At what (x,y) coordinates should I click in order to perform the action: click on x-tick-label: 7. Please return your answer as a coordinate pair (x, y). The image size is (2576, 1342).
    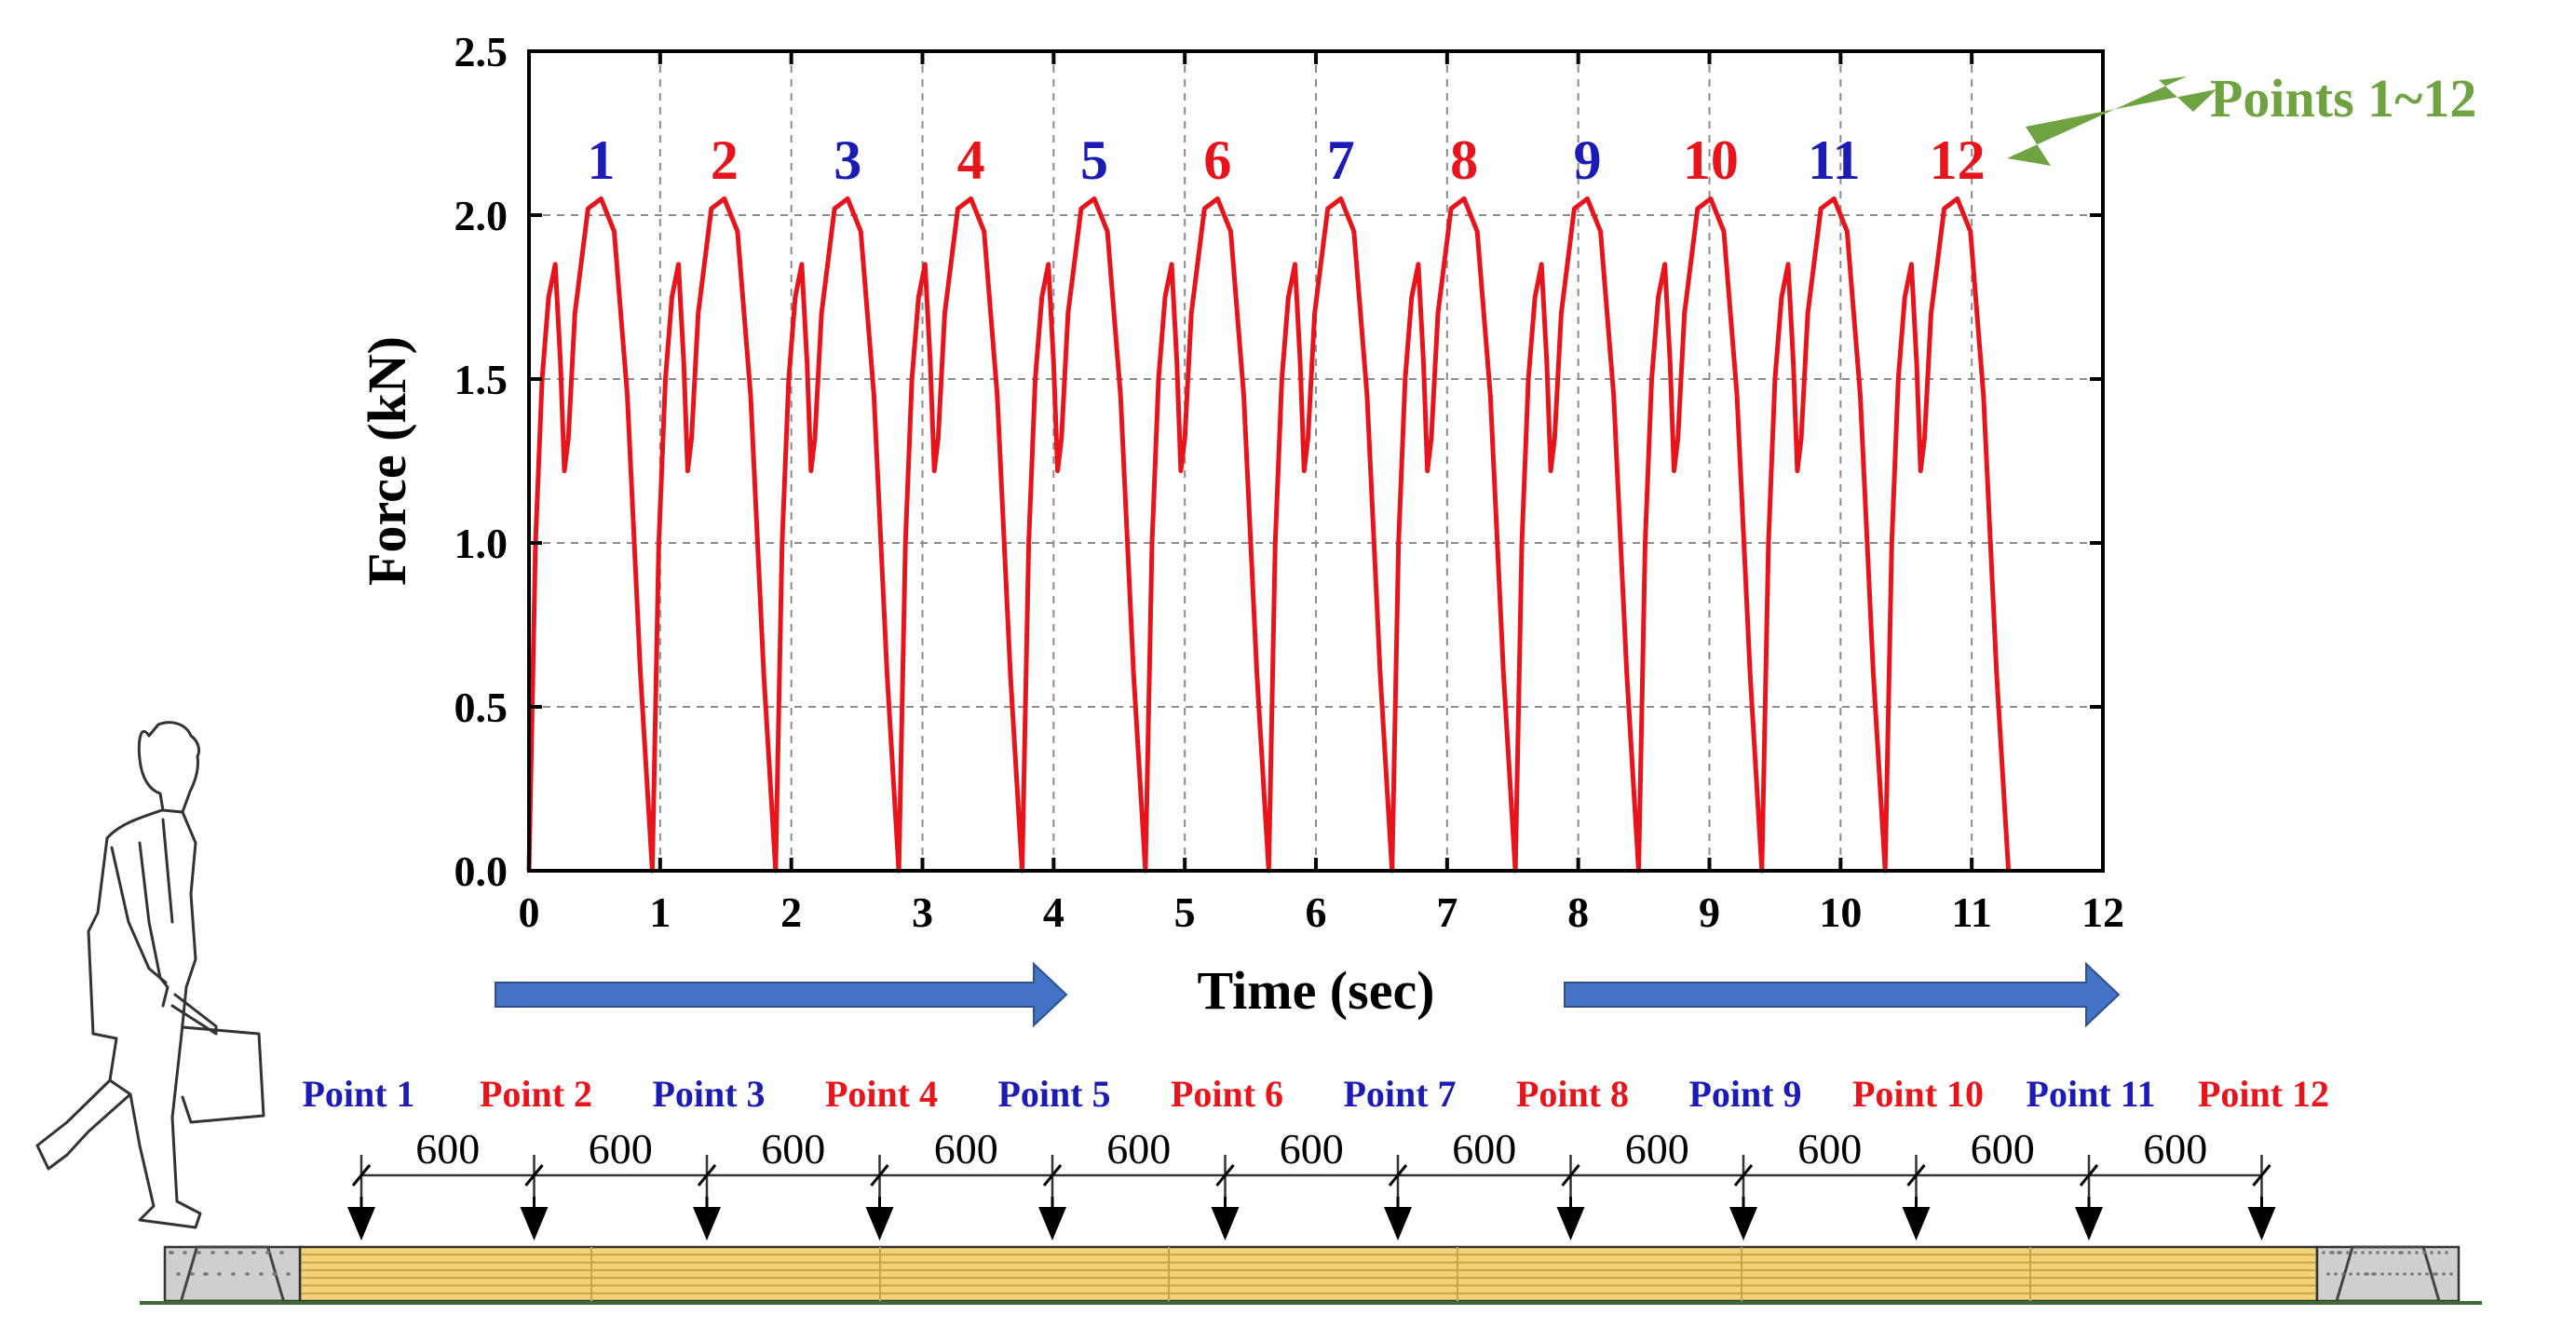
    Looking at the image, I should click on (1446, 912).